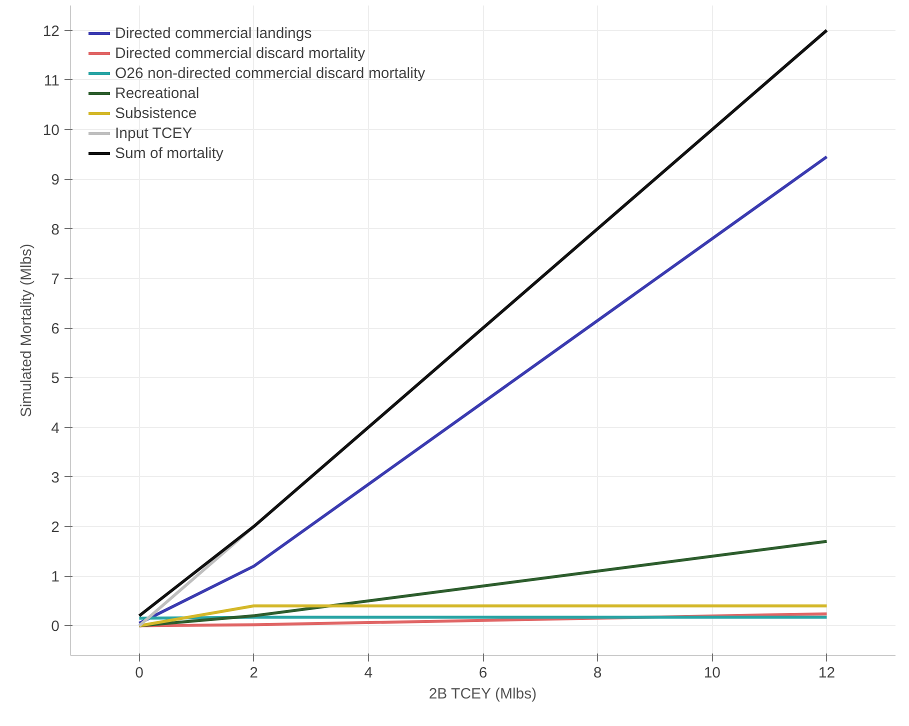 This screenshot has height=726, width=909. I want to click on y-tick-label: 7, so click(55, 279).